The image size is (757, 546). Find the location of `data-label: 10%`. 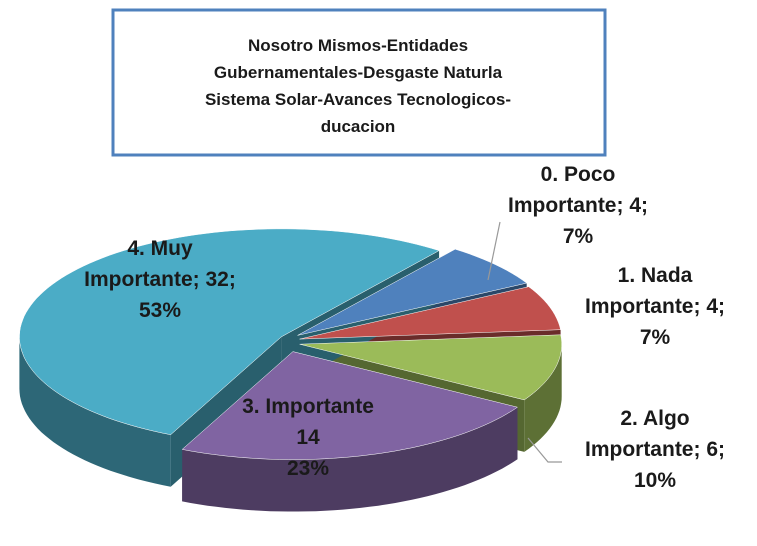

data-label: 10% is located at coordinates (655, 480).